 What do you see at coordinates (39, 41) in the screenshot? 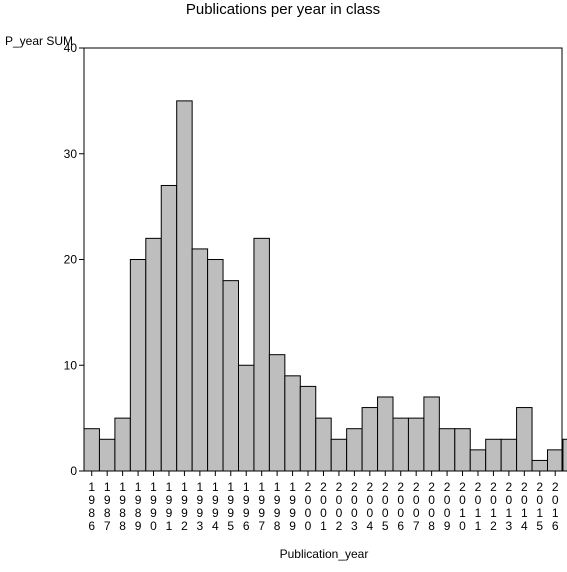
I see `y-axis-label: P_year SUM` at bounding box center [39, 41].